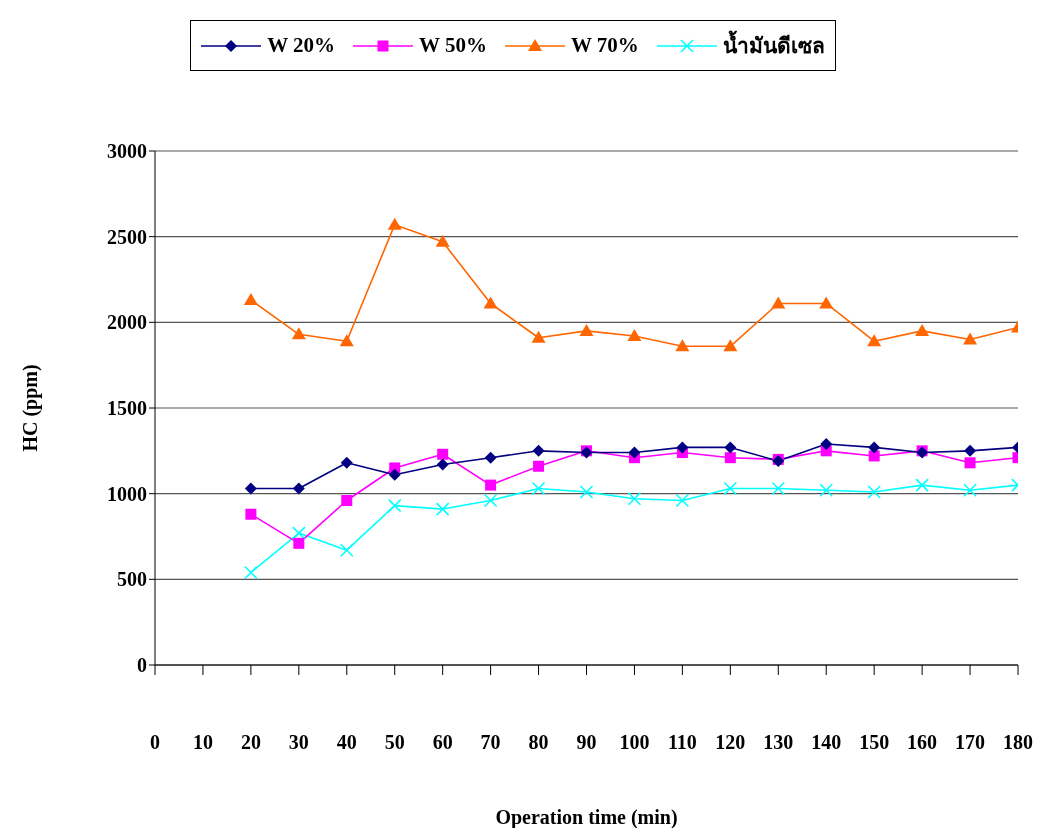 The width and height of the screenshot is (1041, 835). What do you see at coordinates (490, 742) in the screenshot?
I see `x-tick-label: 70` at bounding box center [490, 742].